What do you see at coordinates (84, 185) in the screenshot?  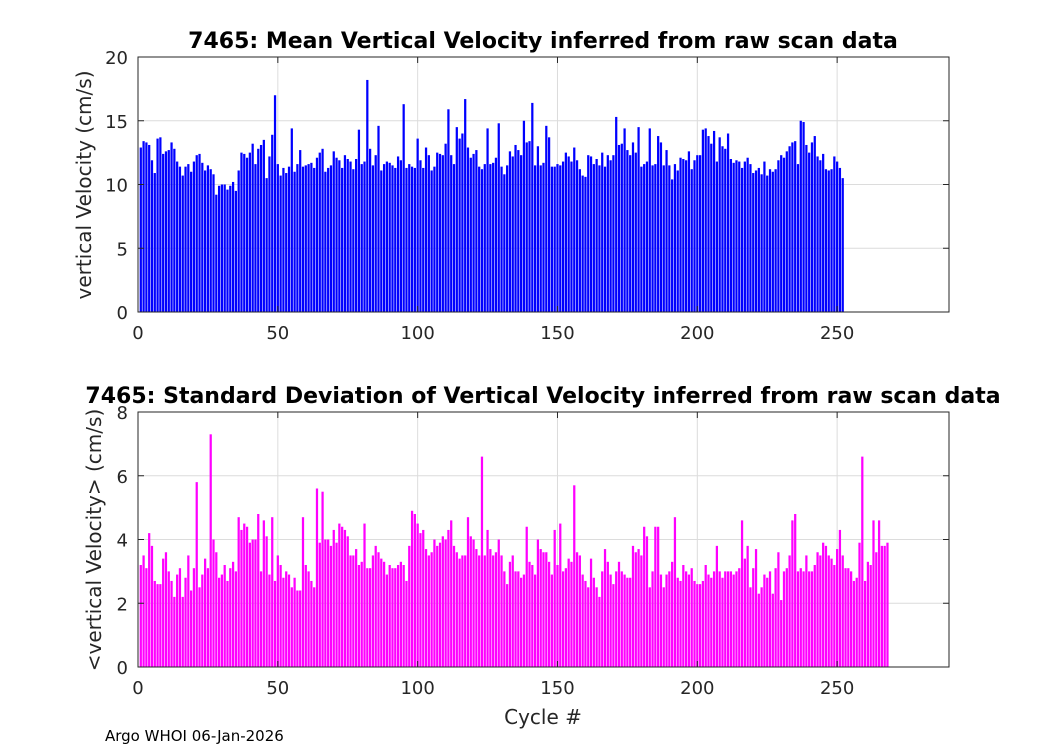 I see `mean-velocity-ylabel: vertical Velocity (cm/s)` at bounding box center [84, 185].